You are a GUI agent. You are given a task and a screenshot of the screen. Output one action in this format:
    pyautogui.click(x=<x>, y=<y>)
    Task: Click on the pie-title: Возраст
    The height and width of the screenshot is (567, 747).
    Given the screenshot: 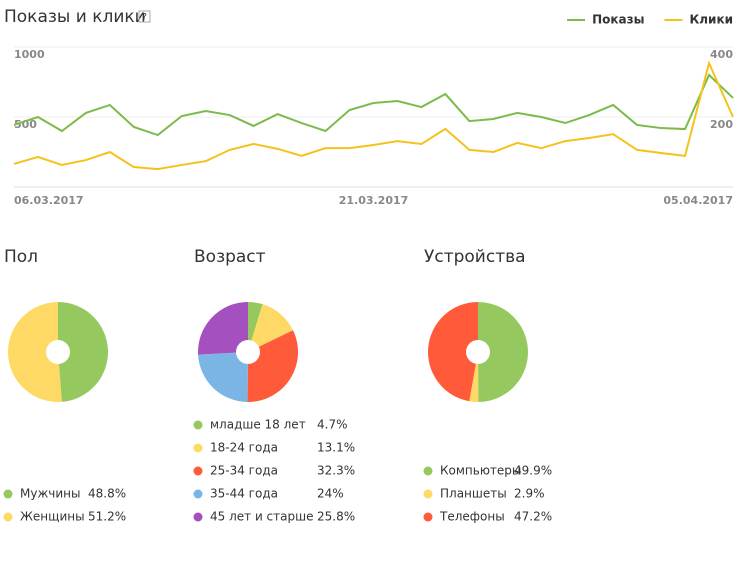 What is the action you would take?
    pyautogui.click(x=230, y=257)
    